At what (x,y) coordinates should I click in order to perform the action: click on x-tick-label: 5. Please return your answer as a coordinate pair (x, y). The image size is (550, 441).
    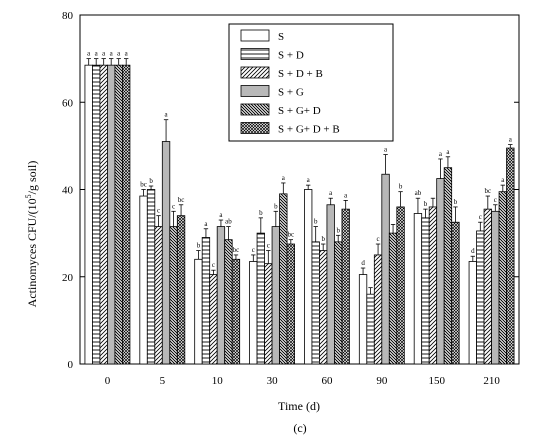
    Looking at the image, I should click on (163, 381).